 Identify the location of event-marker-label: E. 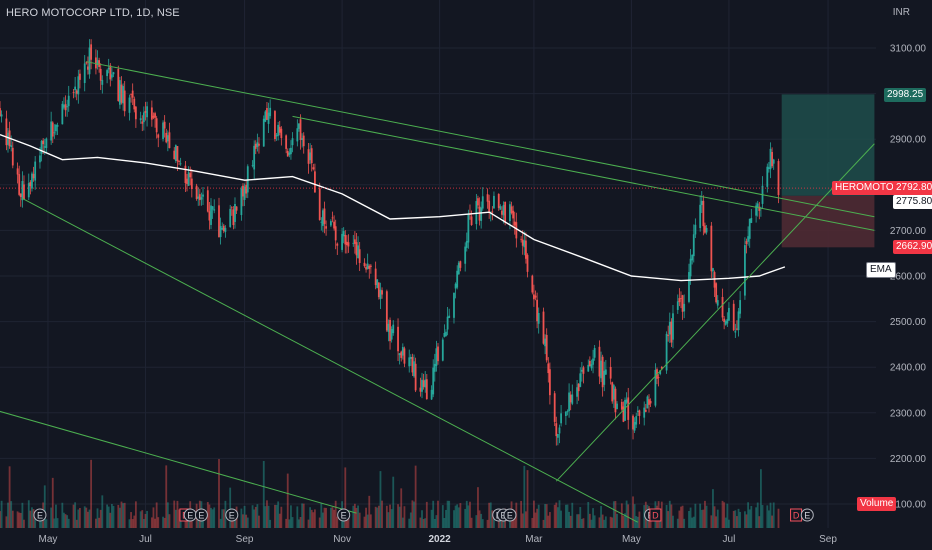
(201, 516).